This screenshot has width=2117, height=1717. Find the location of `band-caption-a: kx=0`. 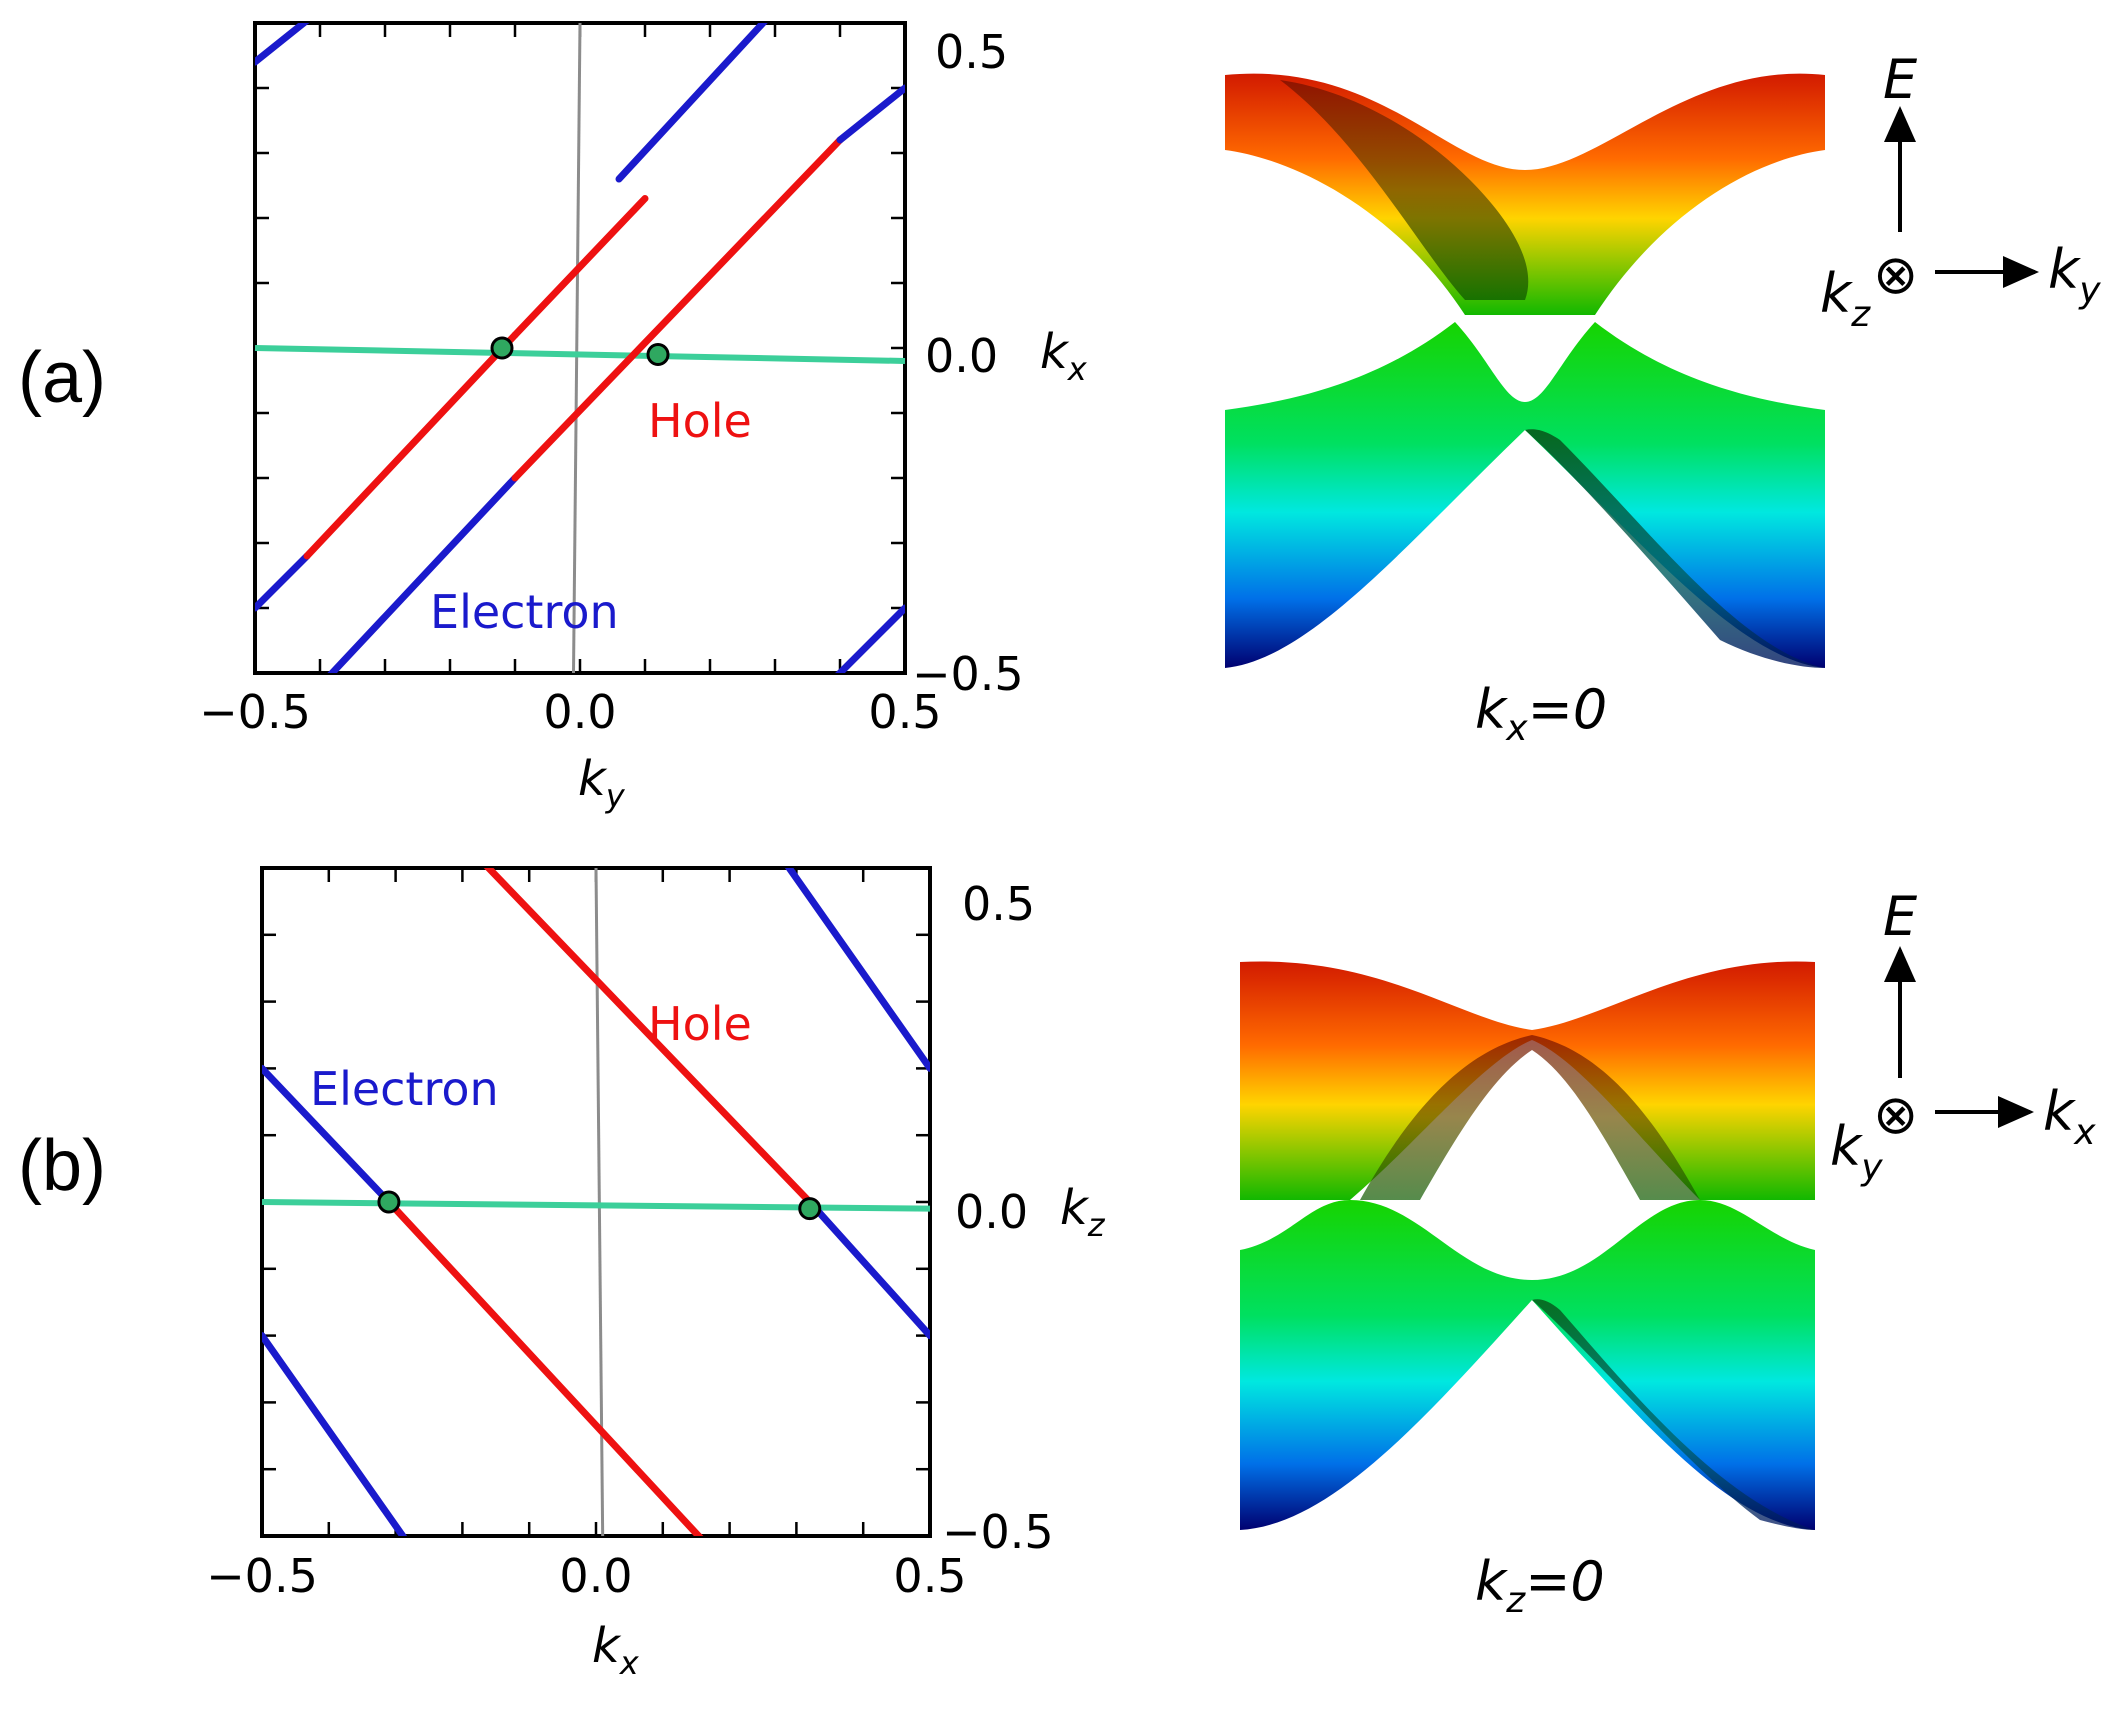

band-caption-a: kx=0 is located at coordinates (1541, 713).